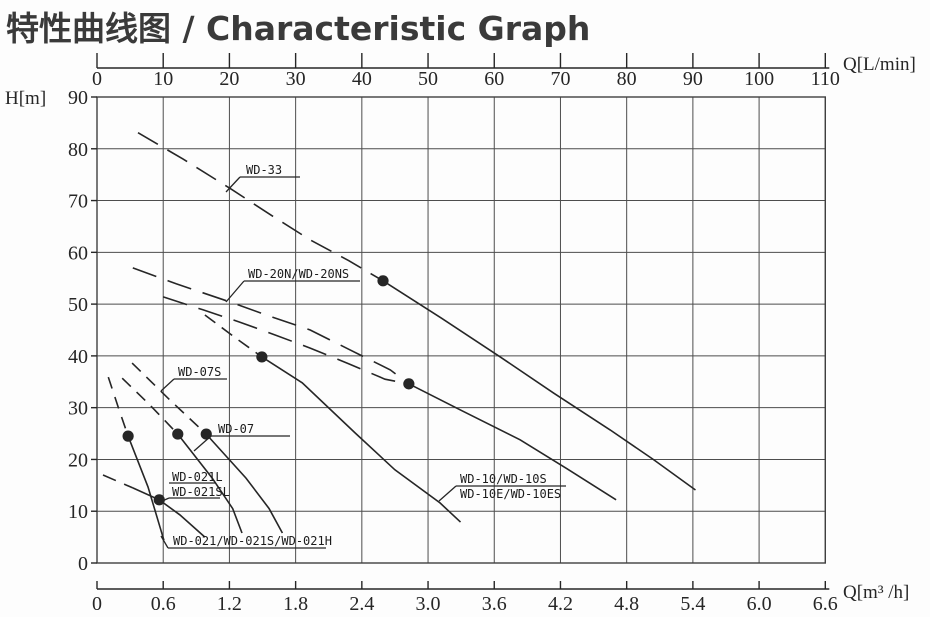 This screenshot has width=930, height=617. What do you see at coordinates (25, 98) in the screenshot?
I see `left-axis-unit-label: H[m]` at bounding box center [25, 98].